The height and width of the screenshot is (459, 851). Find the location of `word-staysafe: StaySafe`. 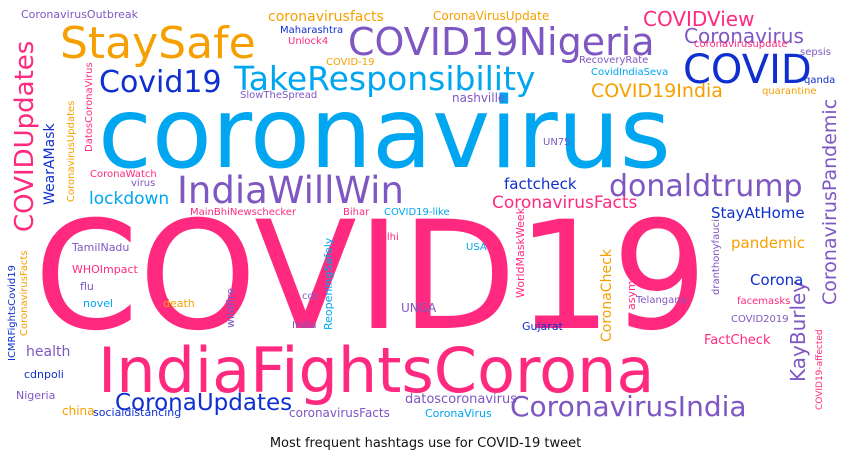

word-staysafe: StaySafe is located at coordinates (158, 43).